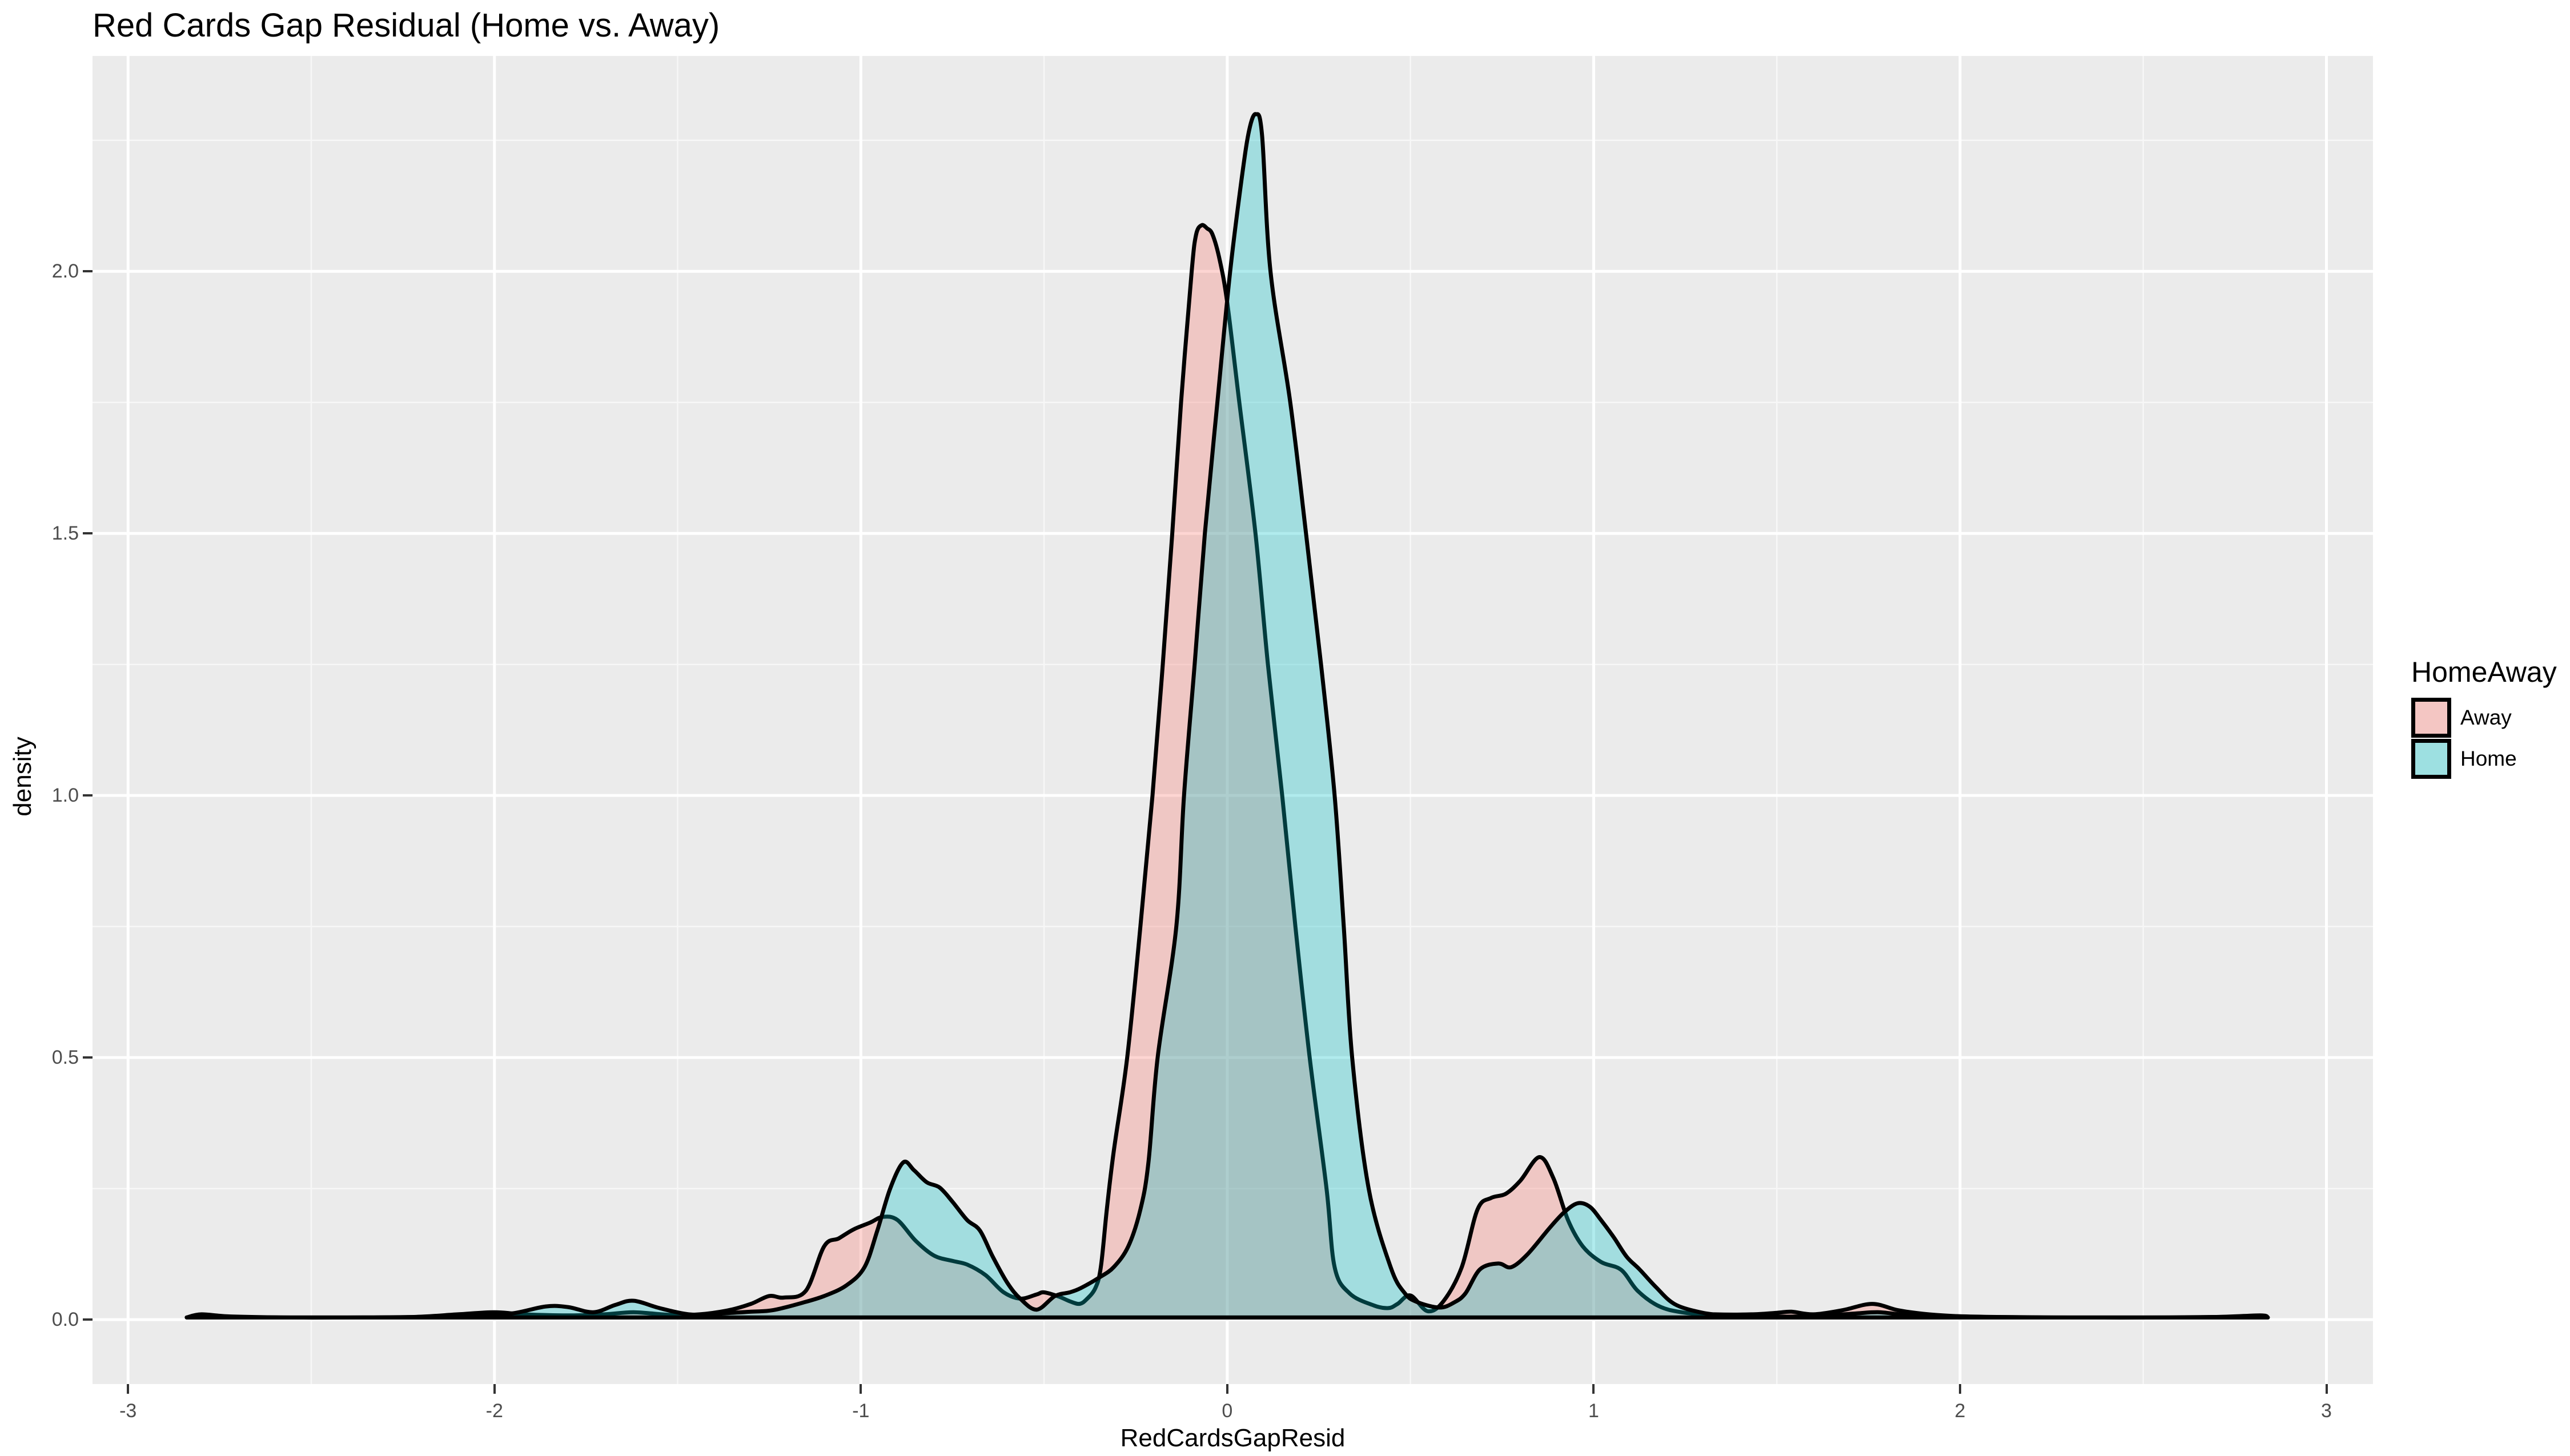 Image resolution: width=2570 pixels, height=1456 pixels. I want to click on legend-label-home: Home, so click(2488, 758).